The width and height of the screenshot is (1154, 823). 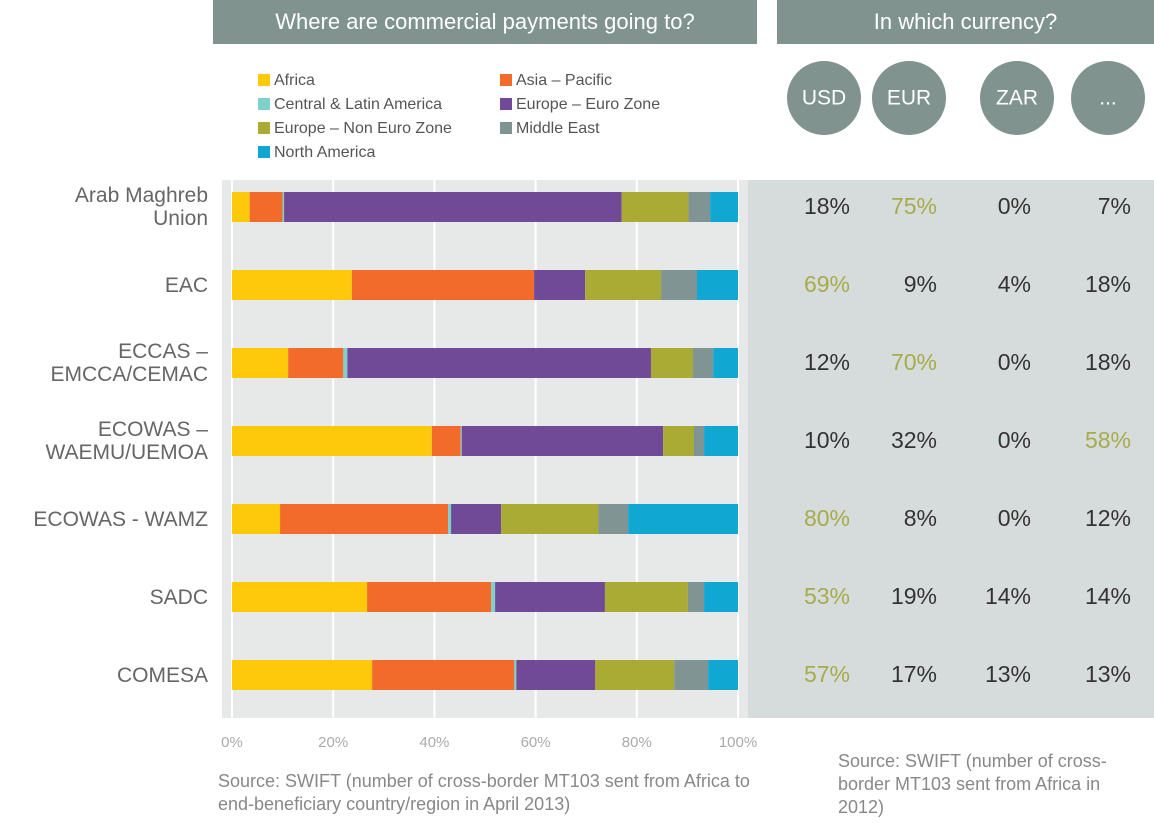 What do you see at coordinates (738, 742) in the screenshot?
I see `x-tick-label: 100%` at bounding box center [738, 742].